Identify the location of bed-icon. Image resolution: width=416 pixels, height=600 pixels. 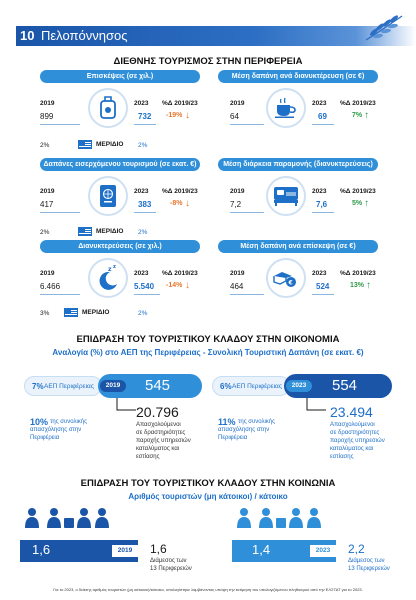
(286, 196).